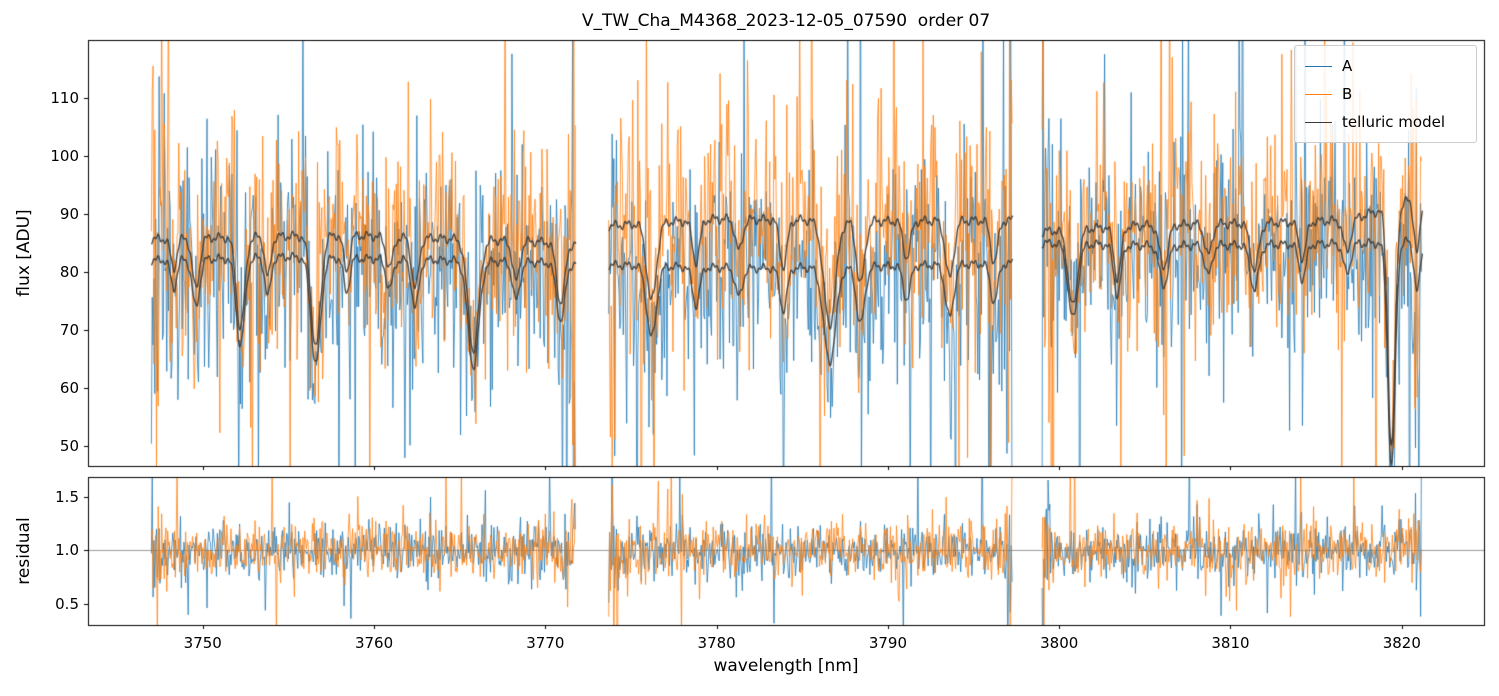 This screenshot has width=1499, height=696. I want to click on flux-tick-label: 80, so click(69, 271).